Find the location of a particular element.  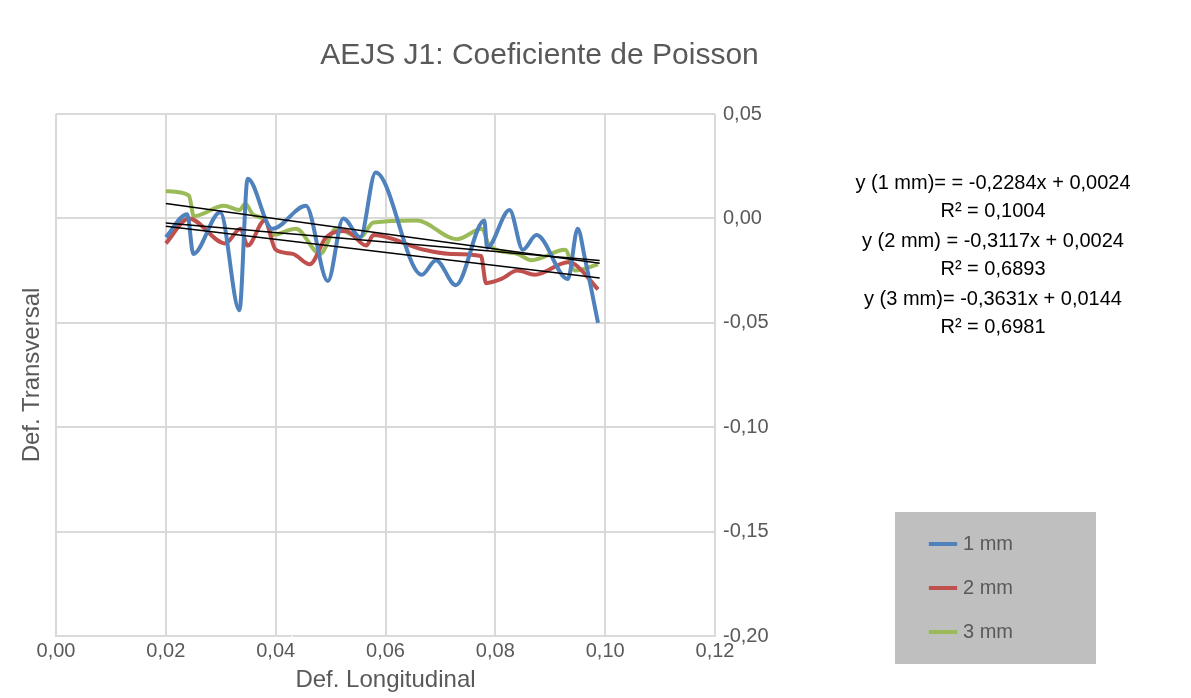

legend-label: 2 mm is located at coordinates (988, 586).